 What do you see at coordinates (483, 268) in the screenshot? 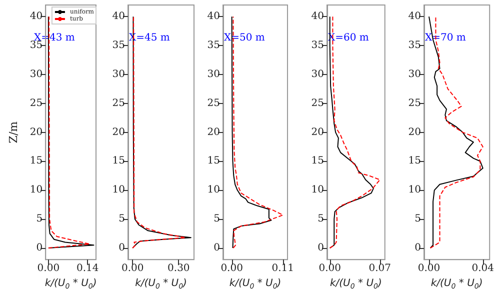
I see `x-tick-label: 0.04` at bounding box center [483, 268].